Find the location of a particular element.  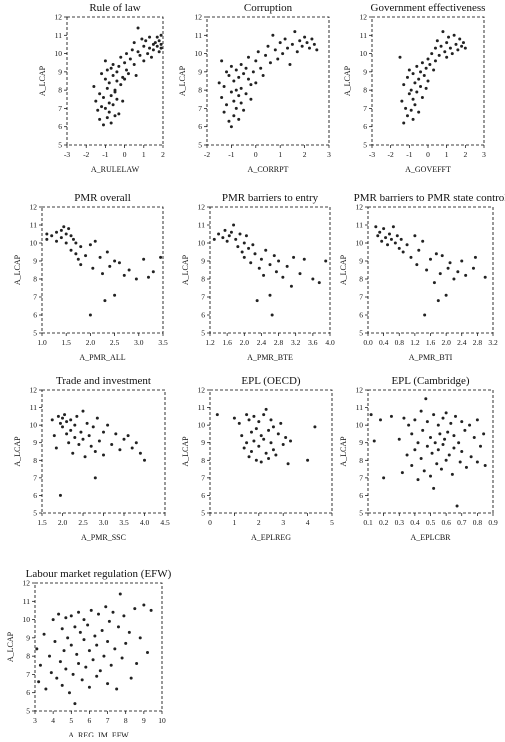

x-tick-label: 0.1 is located at coordinates (368, 522).